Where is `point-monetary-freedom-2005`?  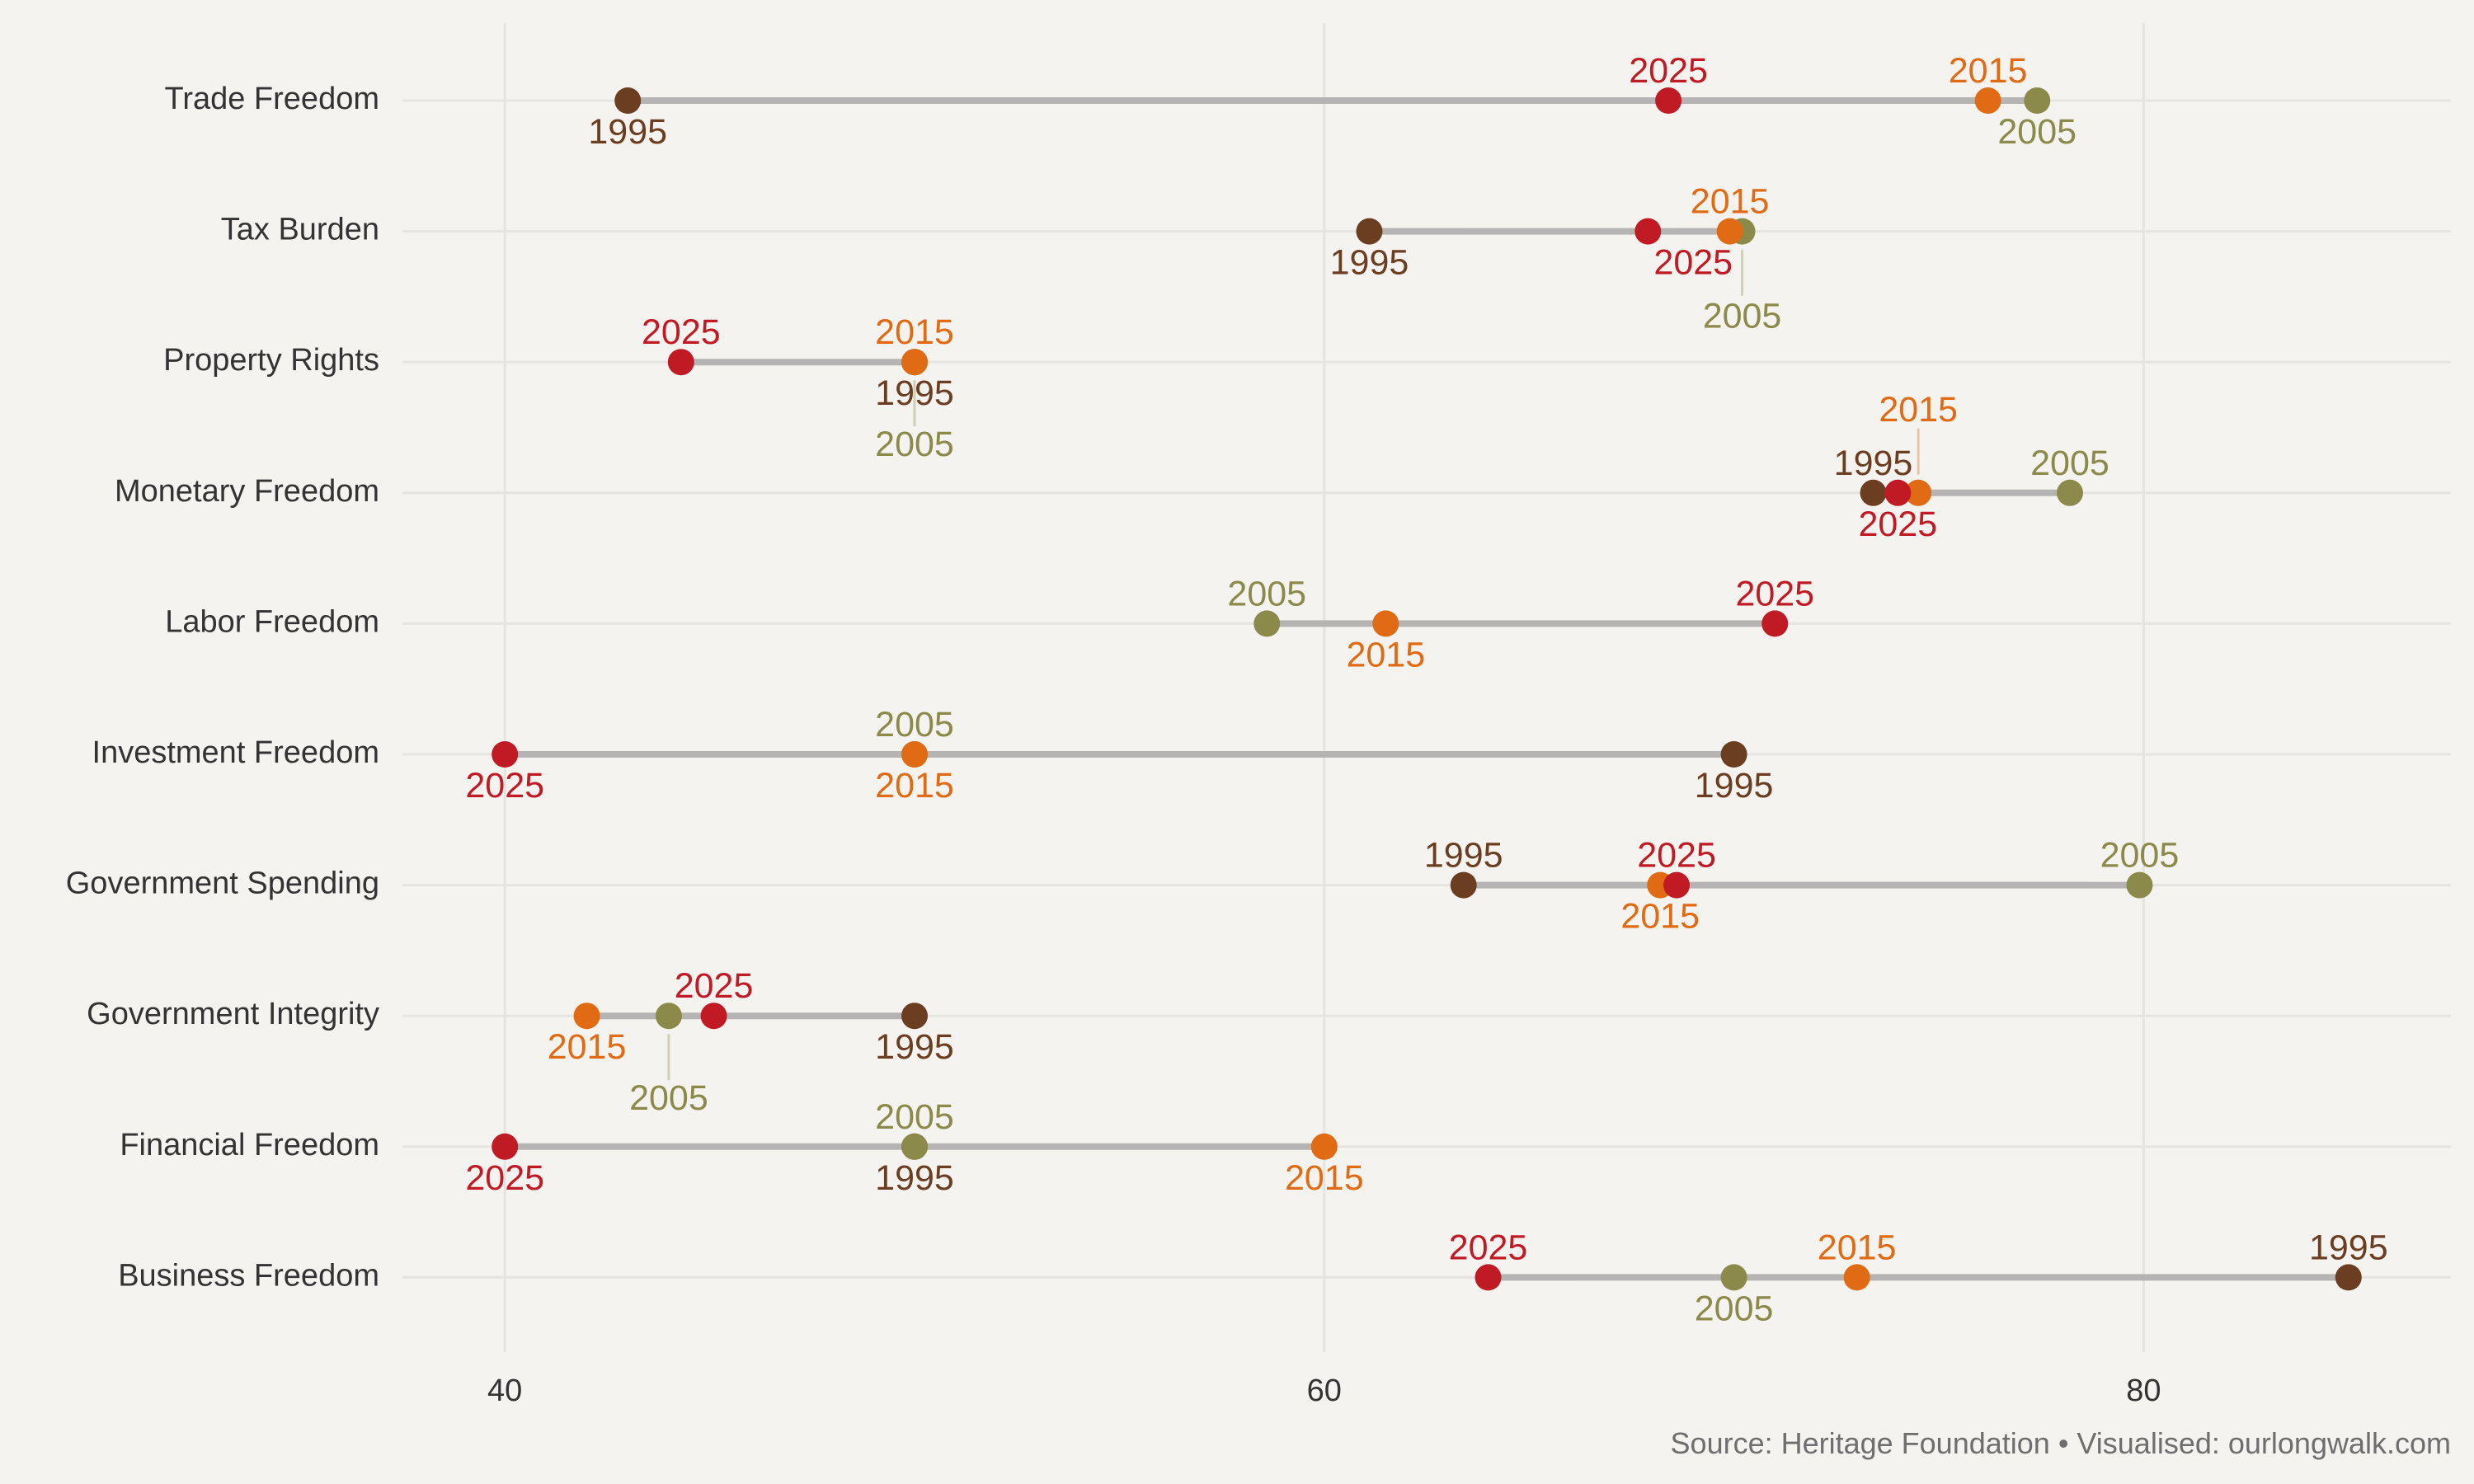
point-monetary-freedom-2005 is located at coordinates (2069, 492).